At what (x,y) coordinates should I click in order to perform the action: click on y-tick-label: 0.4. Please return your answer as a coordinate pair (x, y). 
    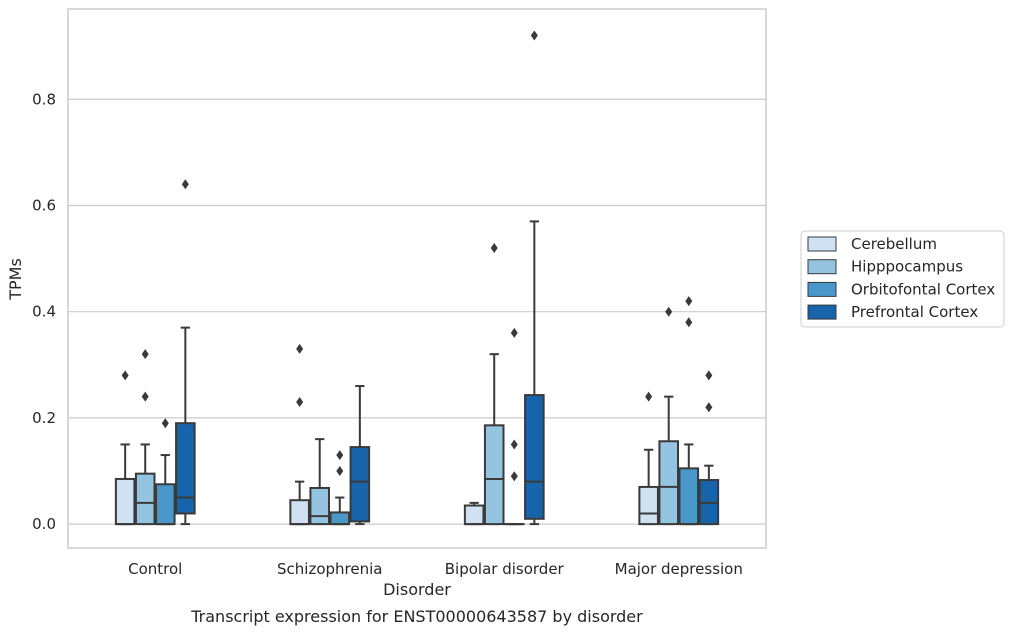
    Looking at the image, I should click on (44, 312).